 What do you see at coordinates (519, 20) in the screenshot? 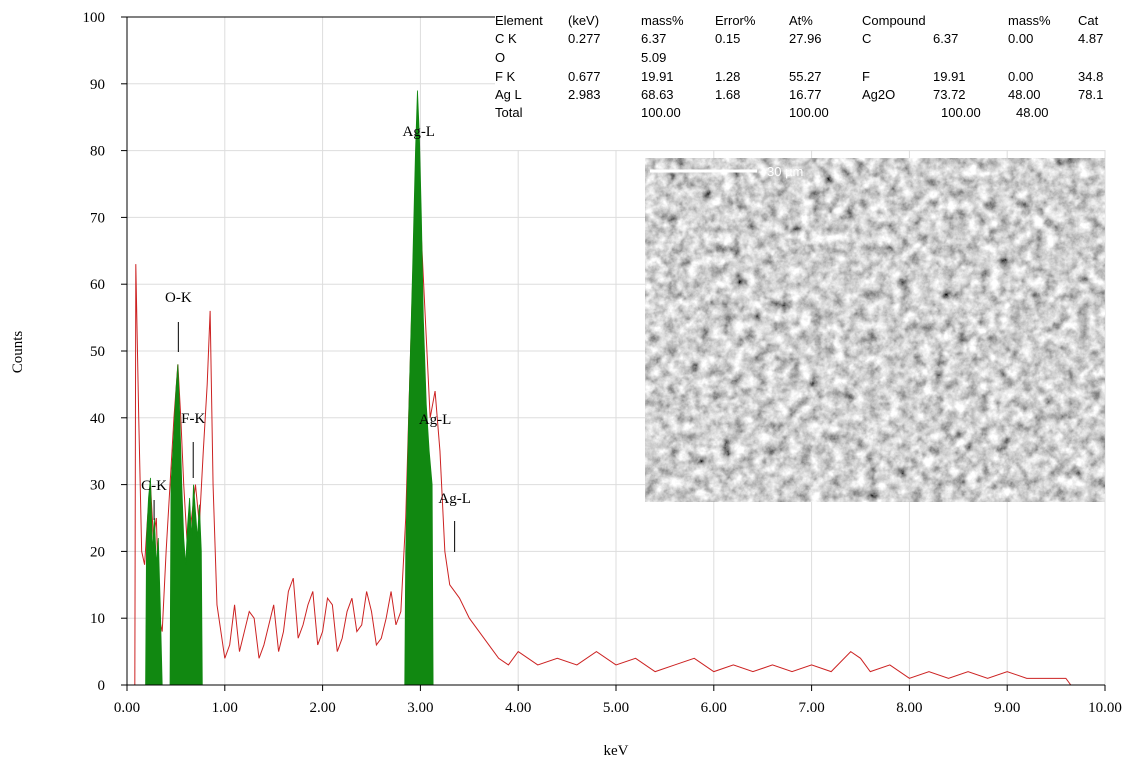
I see `table-header: Element` at bounding box center [519, 20].